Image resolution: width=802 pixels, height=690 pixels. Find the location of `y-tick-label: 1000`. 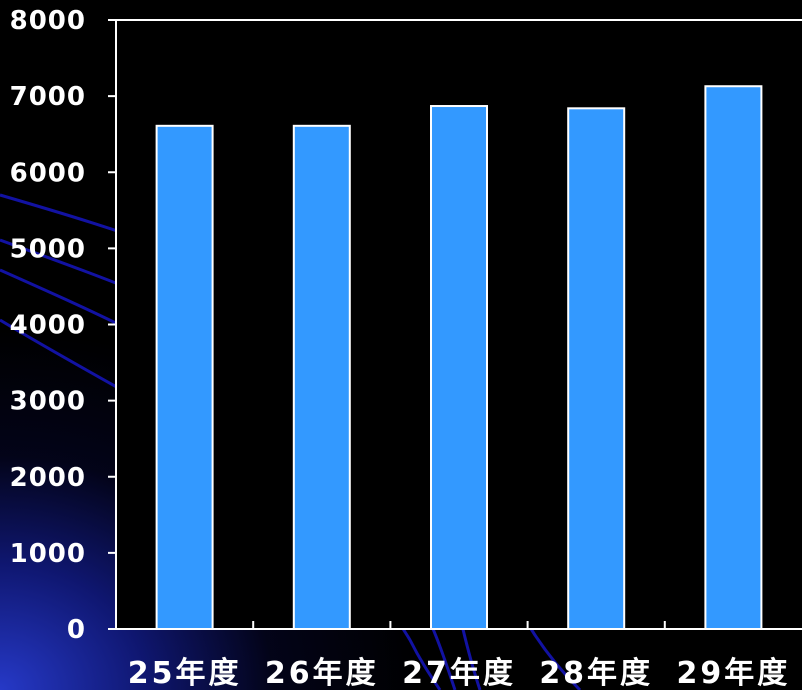

y-tick-label: 1000 is located at coordinates (48, 554).